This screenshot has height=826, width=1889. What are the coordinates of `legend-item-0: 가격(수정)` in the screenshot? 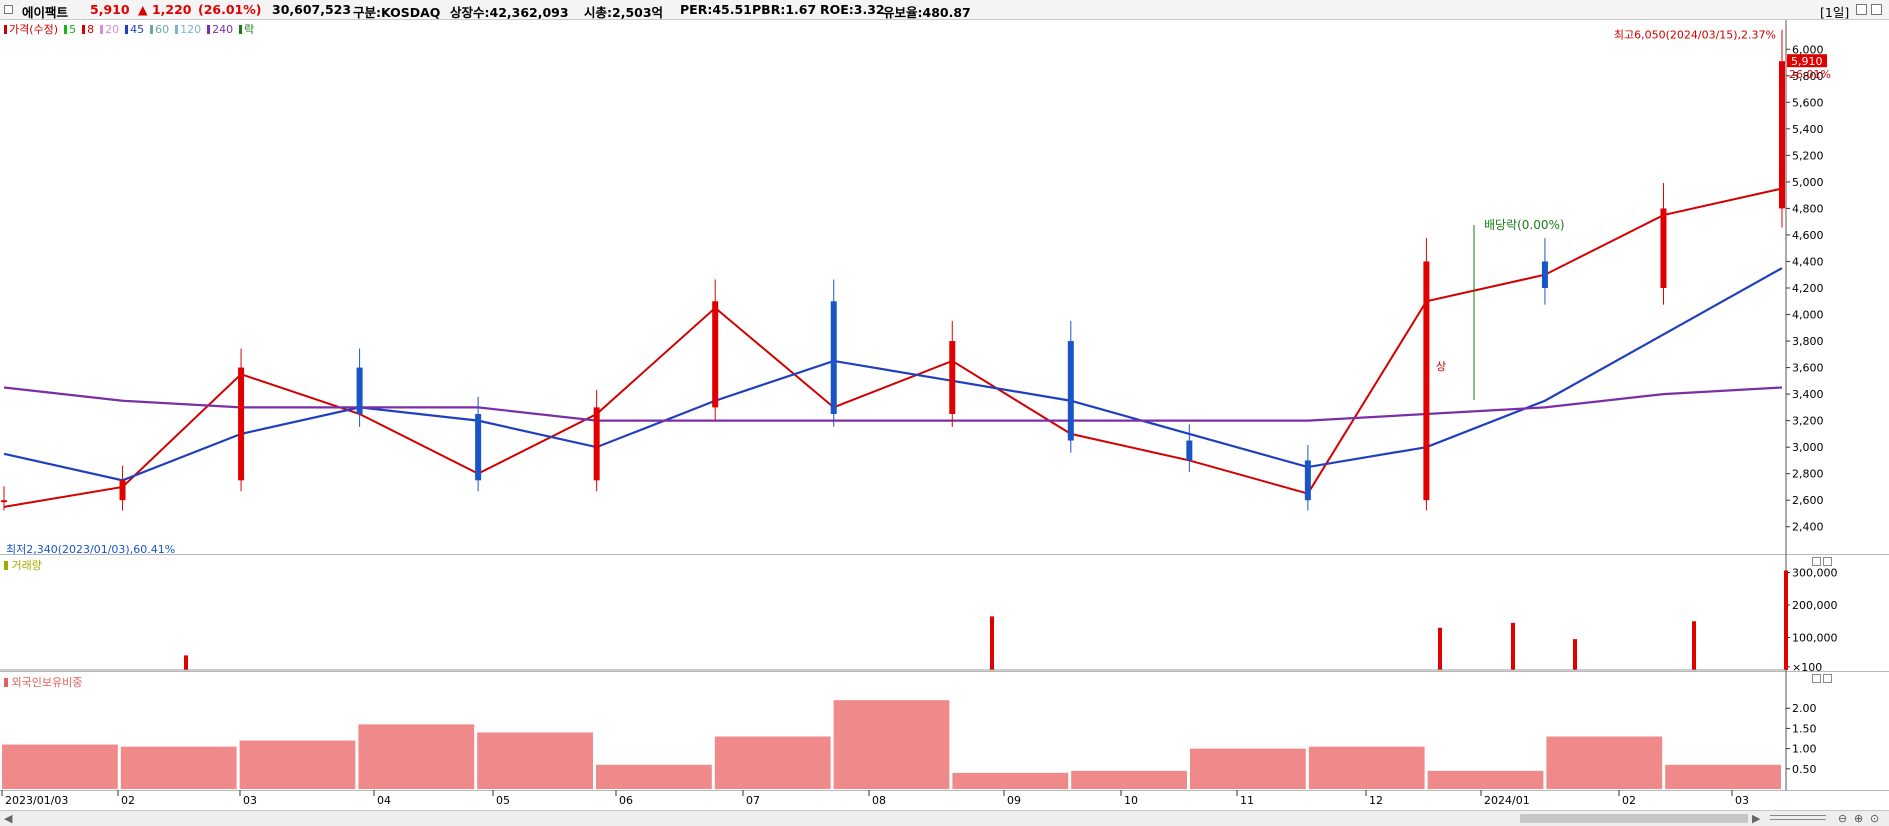 It's located at (34, 29).